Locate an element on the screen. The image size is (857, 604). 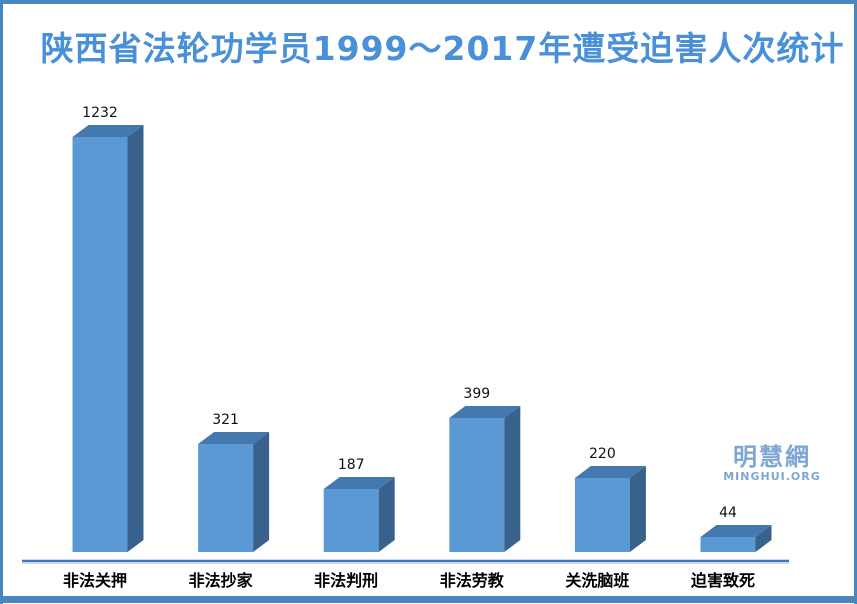
frame-border-left is located at coordinates (1, 302).